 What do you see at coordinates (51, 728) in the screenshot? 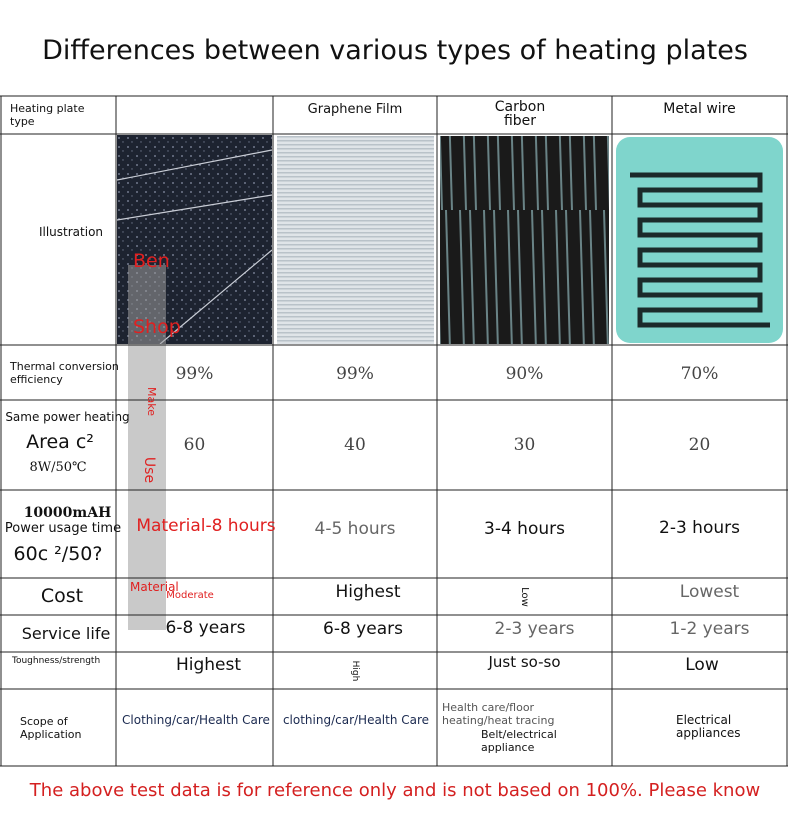
I see `row-label: Scope of Application` at bounding box center [51, 728].